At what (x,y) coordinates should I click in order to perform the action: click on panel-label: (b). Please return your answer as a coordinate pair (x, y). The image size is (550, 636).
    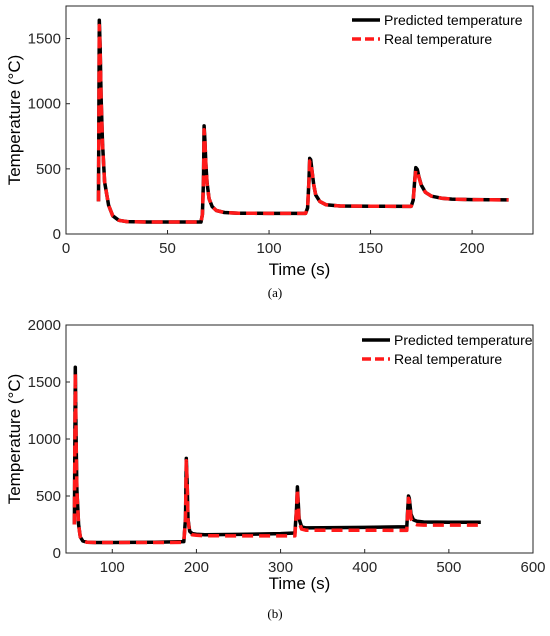
    Looking at the image, I should click on (274, 613).